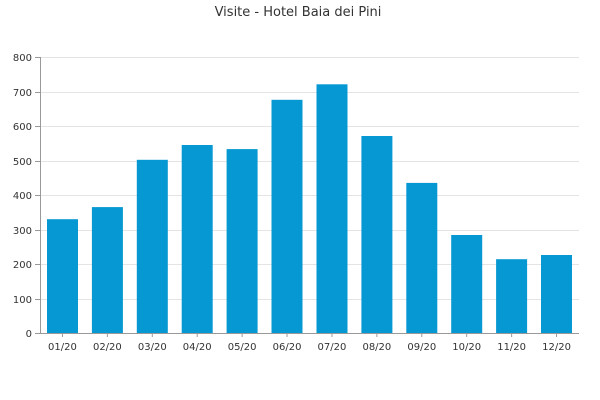 This screenshot has height=400, width=600. Describe the element at coordinates (29, 334) in the screenshot. I see `y-tick-label: 0` at that location.